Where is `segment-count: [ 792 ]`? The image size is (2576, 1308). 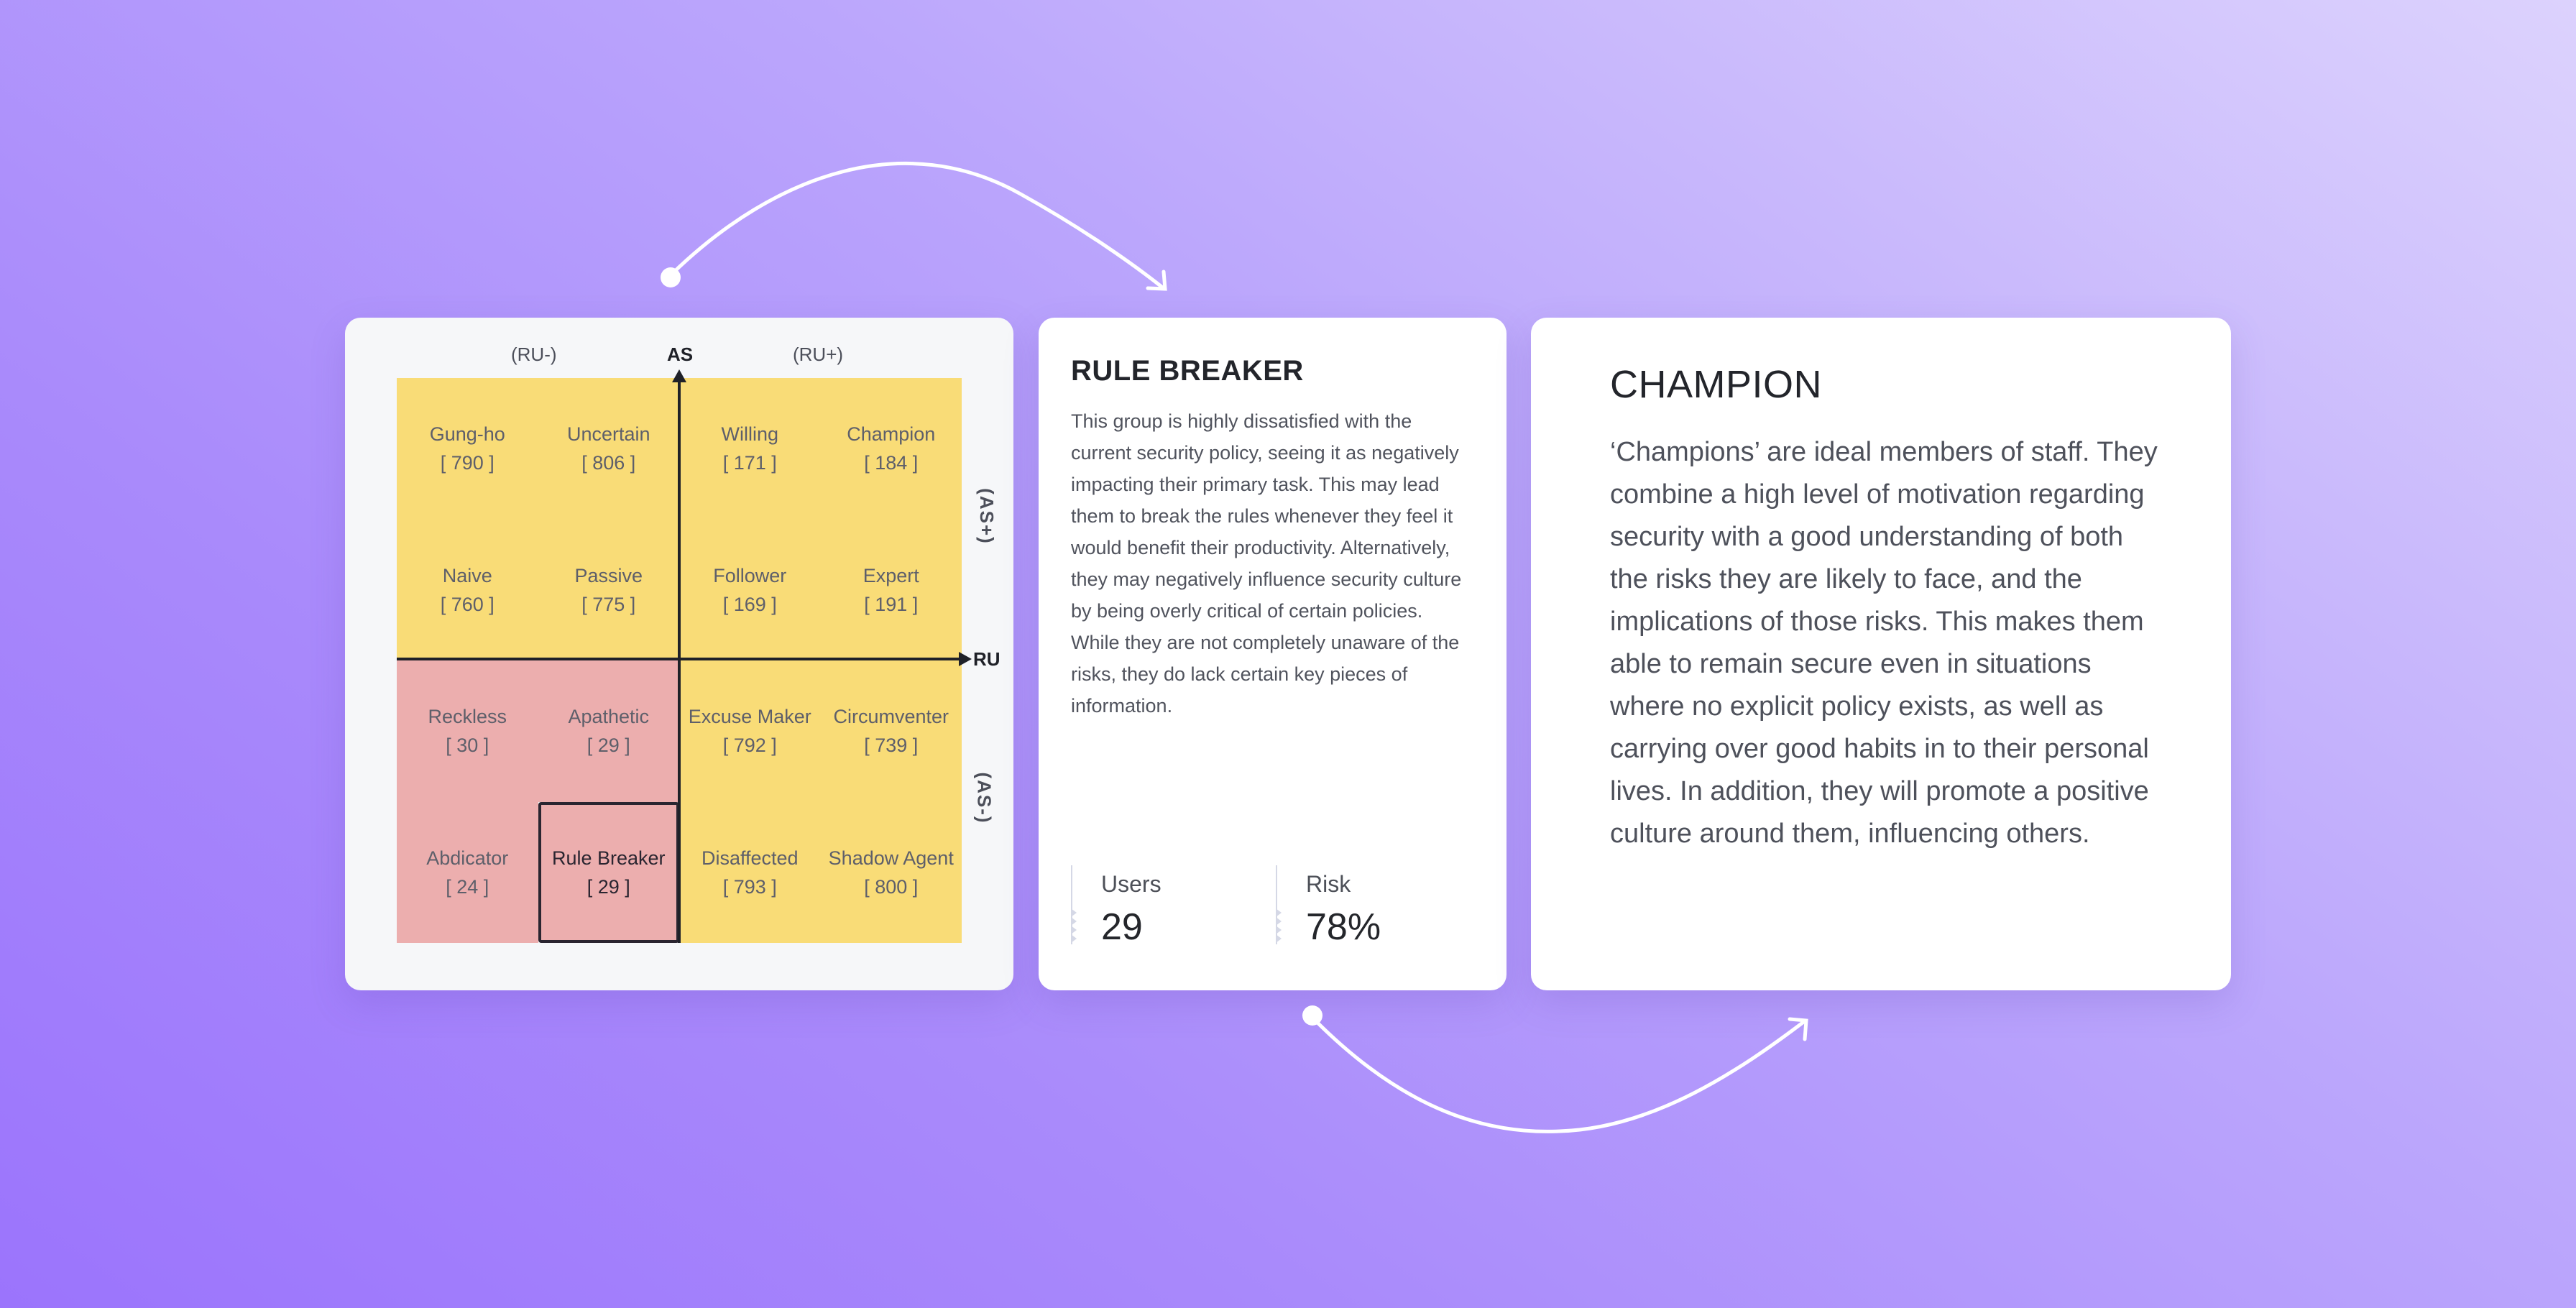 segment-count: [ 792 ] is located at coordinates (749, 745).